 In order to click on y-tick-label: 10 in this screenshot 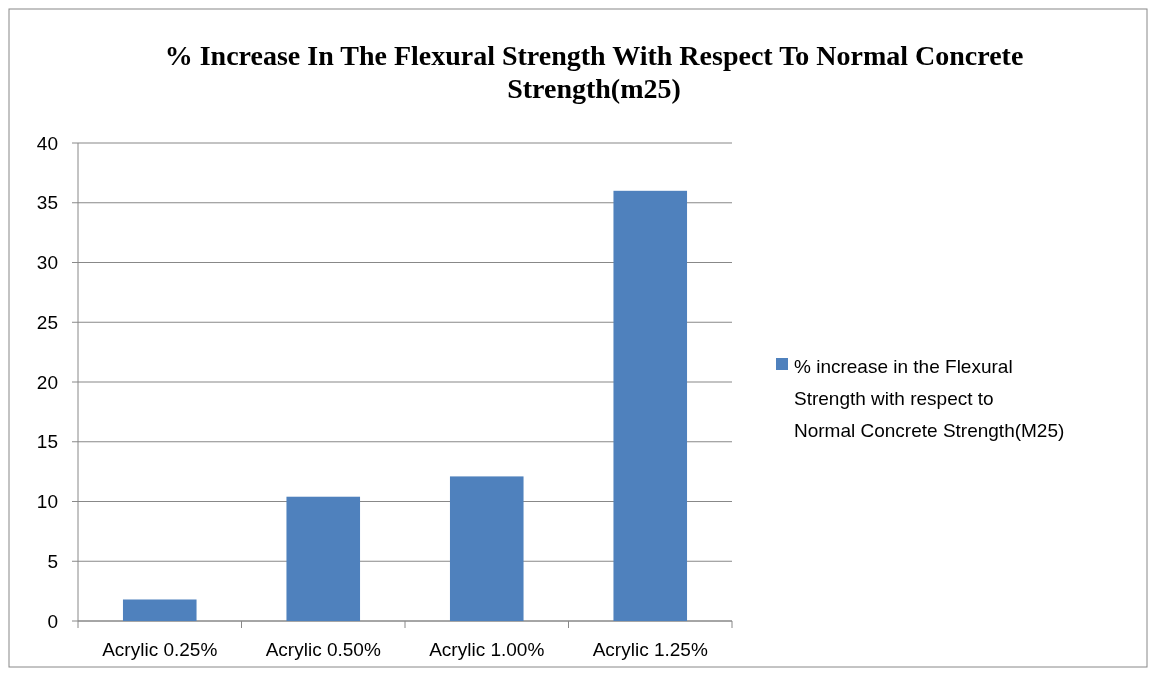, I will do `click(47, 502)`.